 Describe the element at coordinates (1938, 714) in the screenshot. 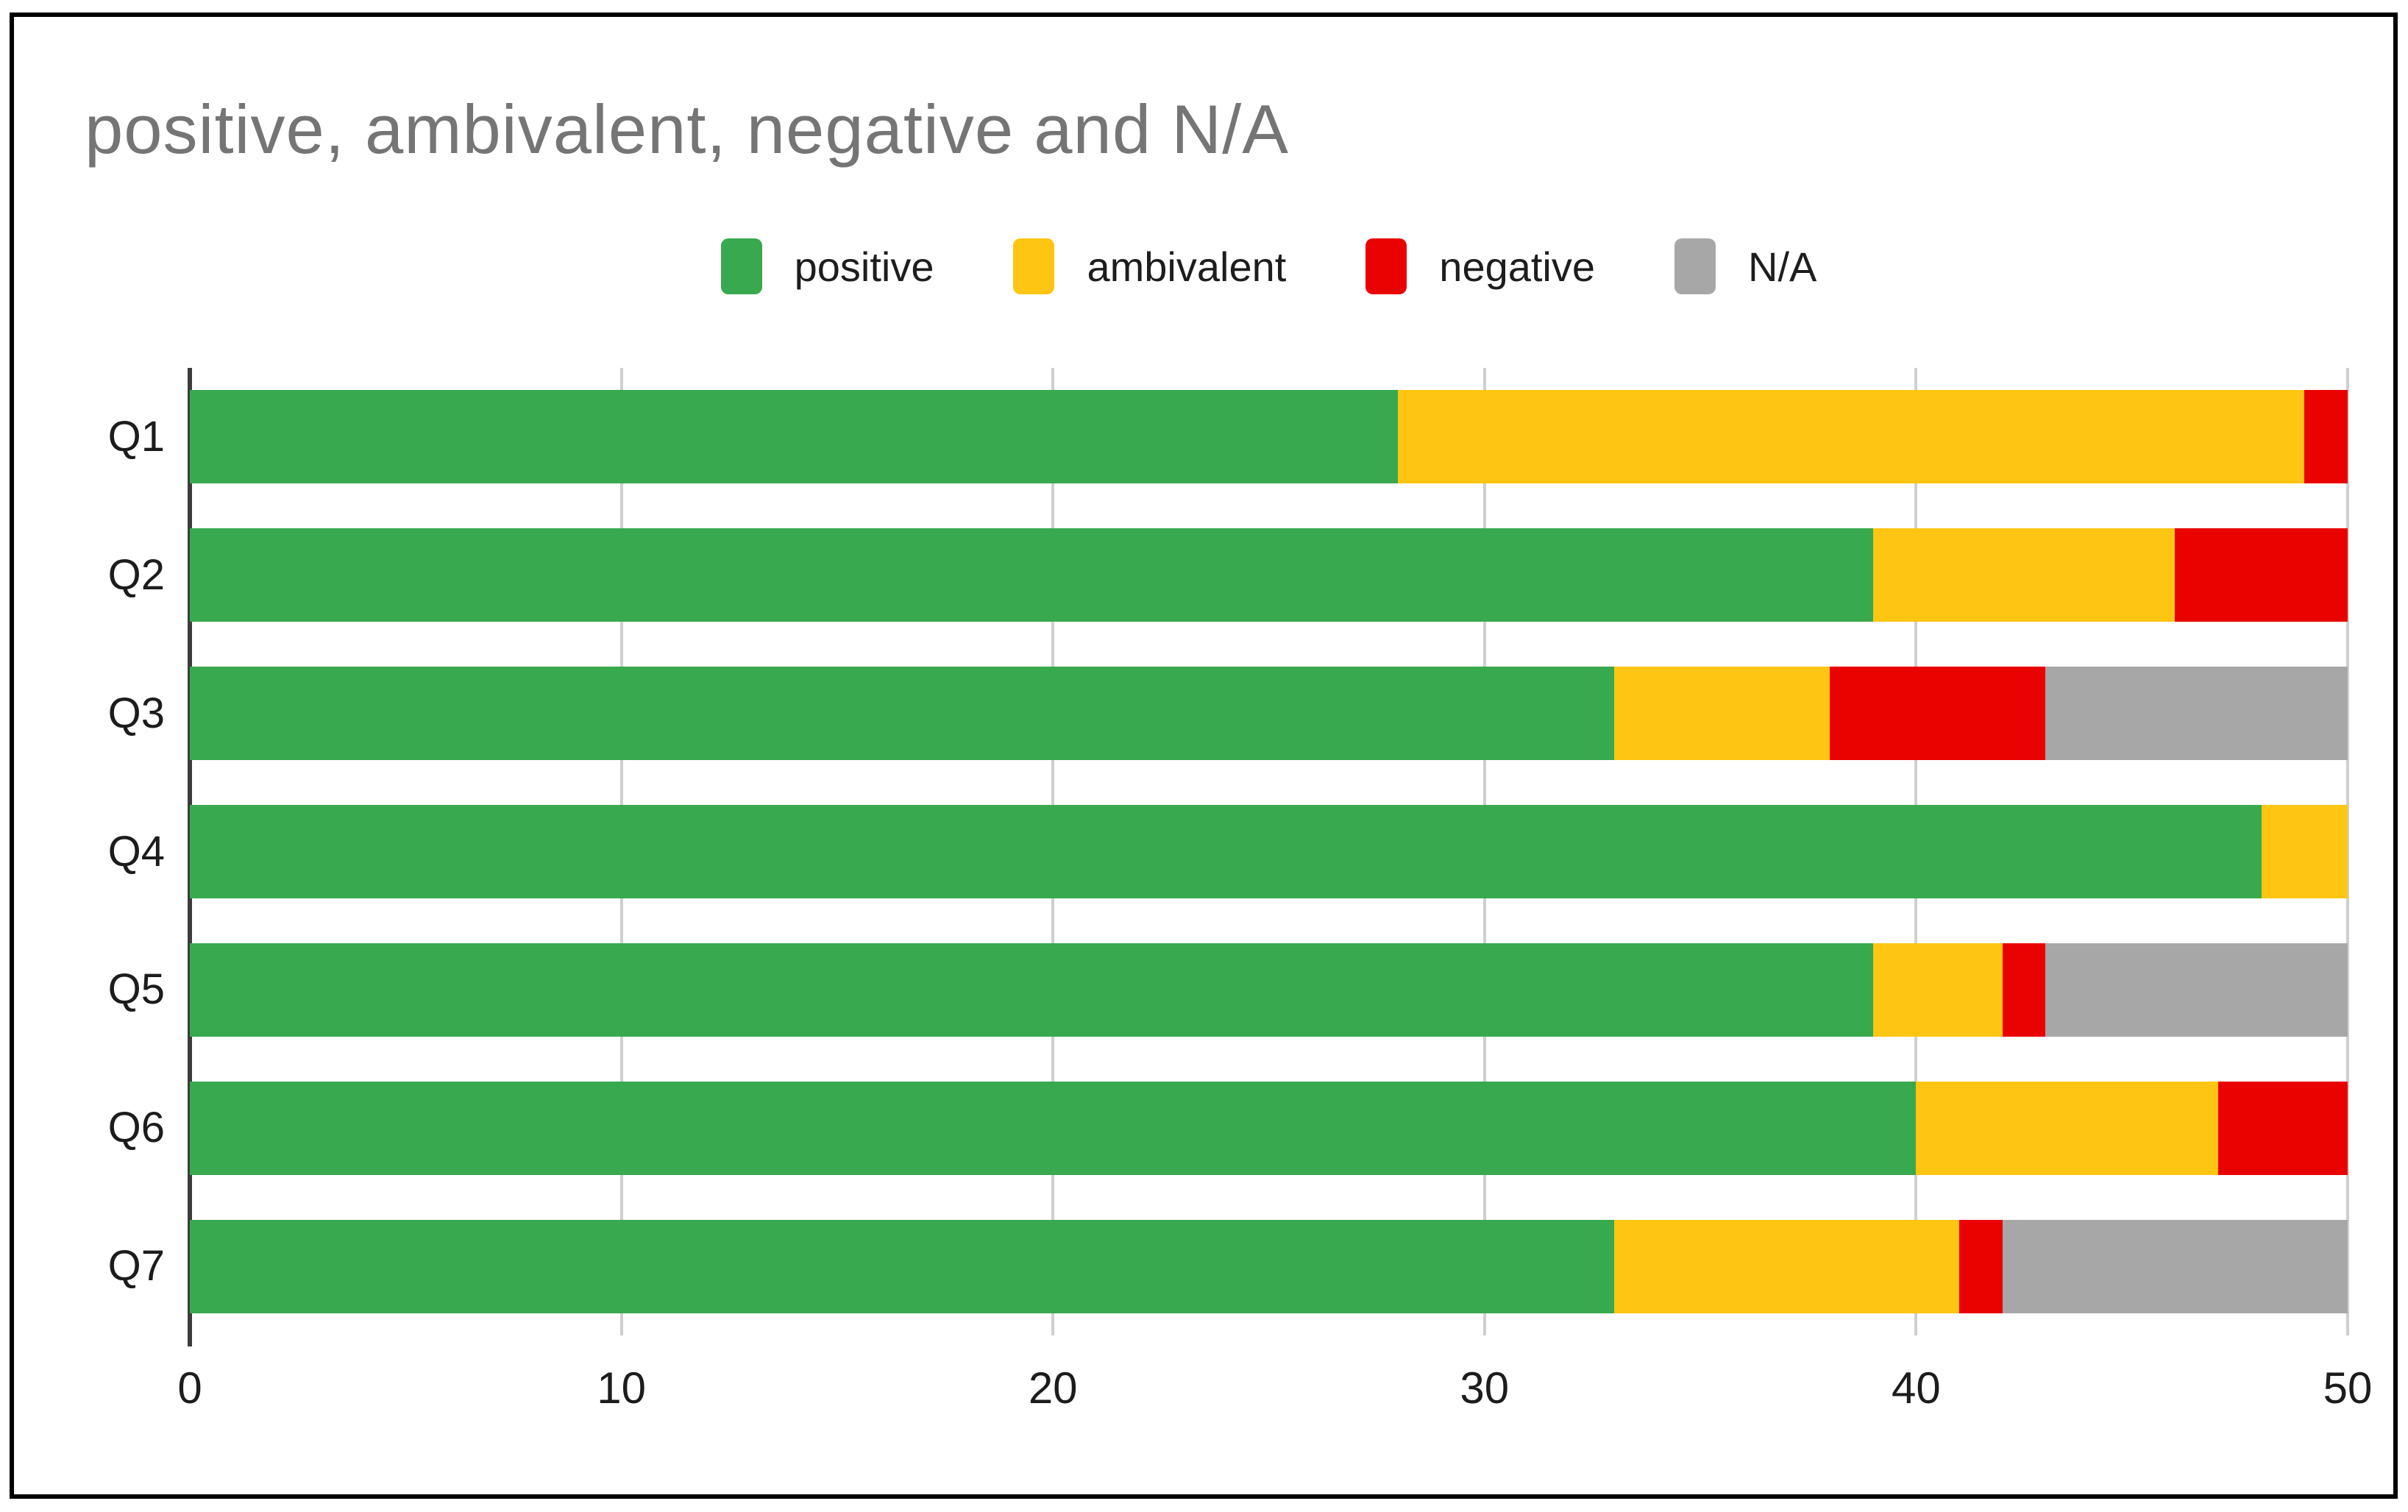

I see `bar-segment-q3-negative` at that location.